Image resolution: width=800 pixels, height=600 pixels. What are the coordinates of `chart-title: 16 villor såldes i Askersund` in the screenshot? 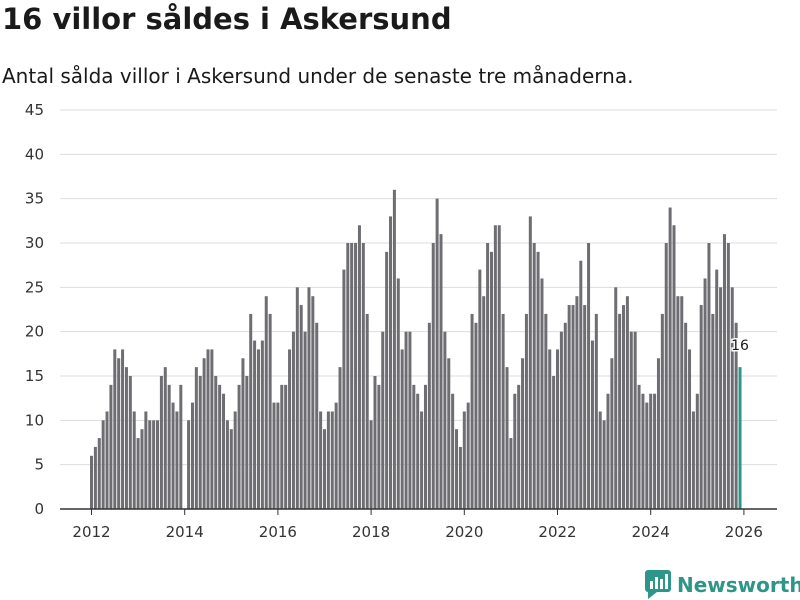 It's located at (227, 19).